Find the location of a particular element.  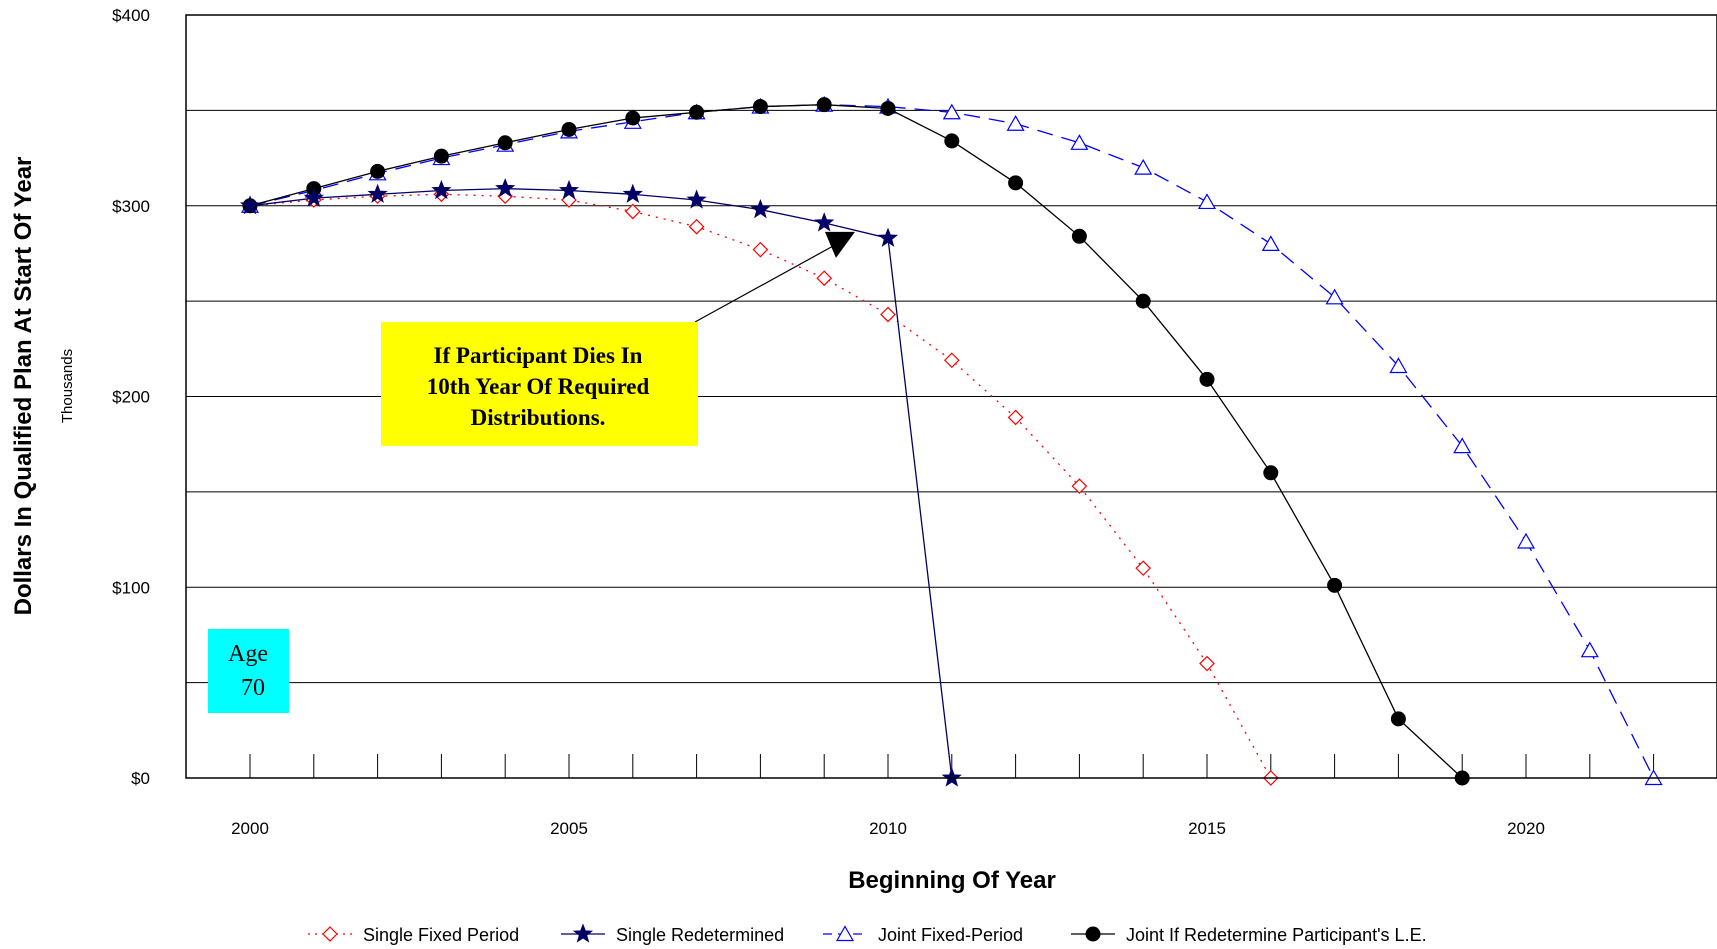

age-badge: Age 70 is located at coordinates (248, 671).